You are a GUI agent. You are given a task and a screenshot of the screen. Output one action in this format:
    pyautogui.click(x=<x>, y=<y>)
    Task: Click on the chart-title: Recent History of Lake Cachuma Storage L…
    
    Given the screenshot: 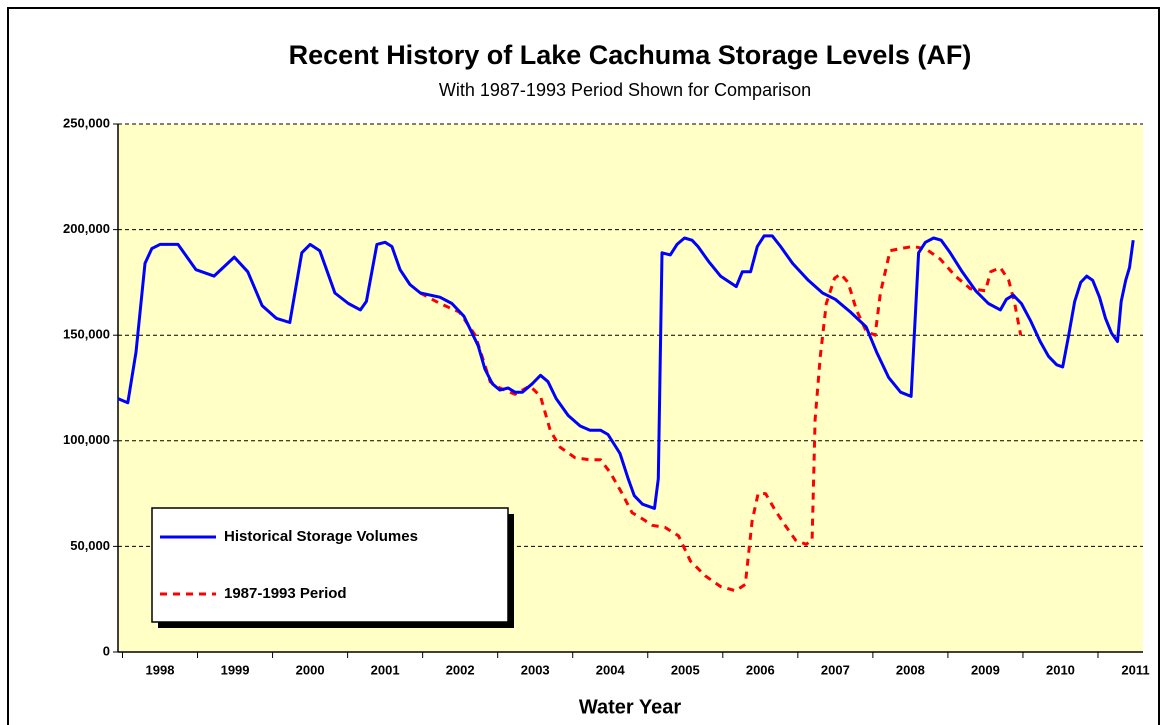 What is the action you would take?
    pyautogui.click(x=630, y=55)
    